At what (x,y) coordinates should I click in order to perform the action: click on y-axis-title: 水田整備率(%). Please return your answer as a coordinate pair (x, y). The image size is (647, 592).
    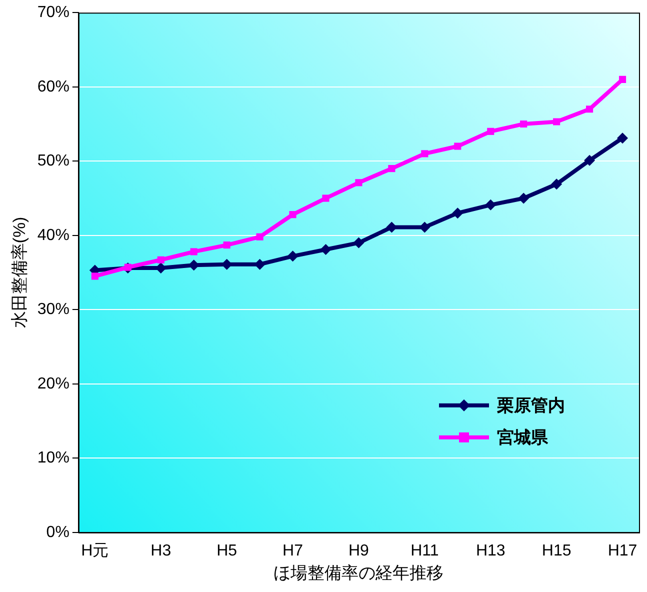
    Looking at the image, I should click on (19, 272).